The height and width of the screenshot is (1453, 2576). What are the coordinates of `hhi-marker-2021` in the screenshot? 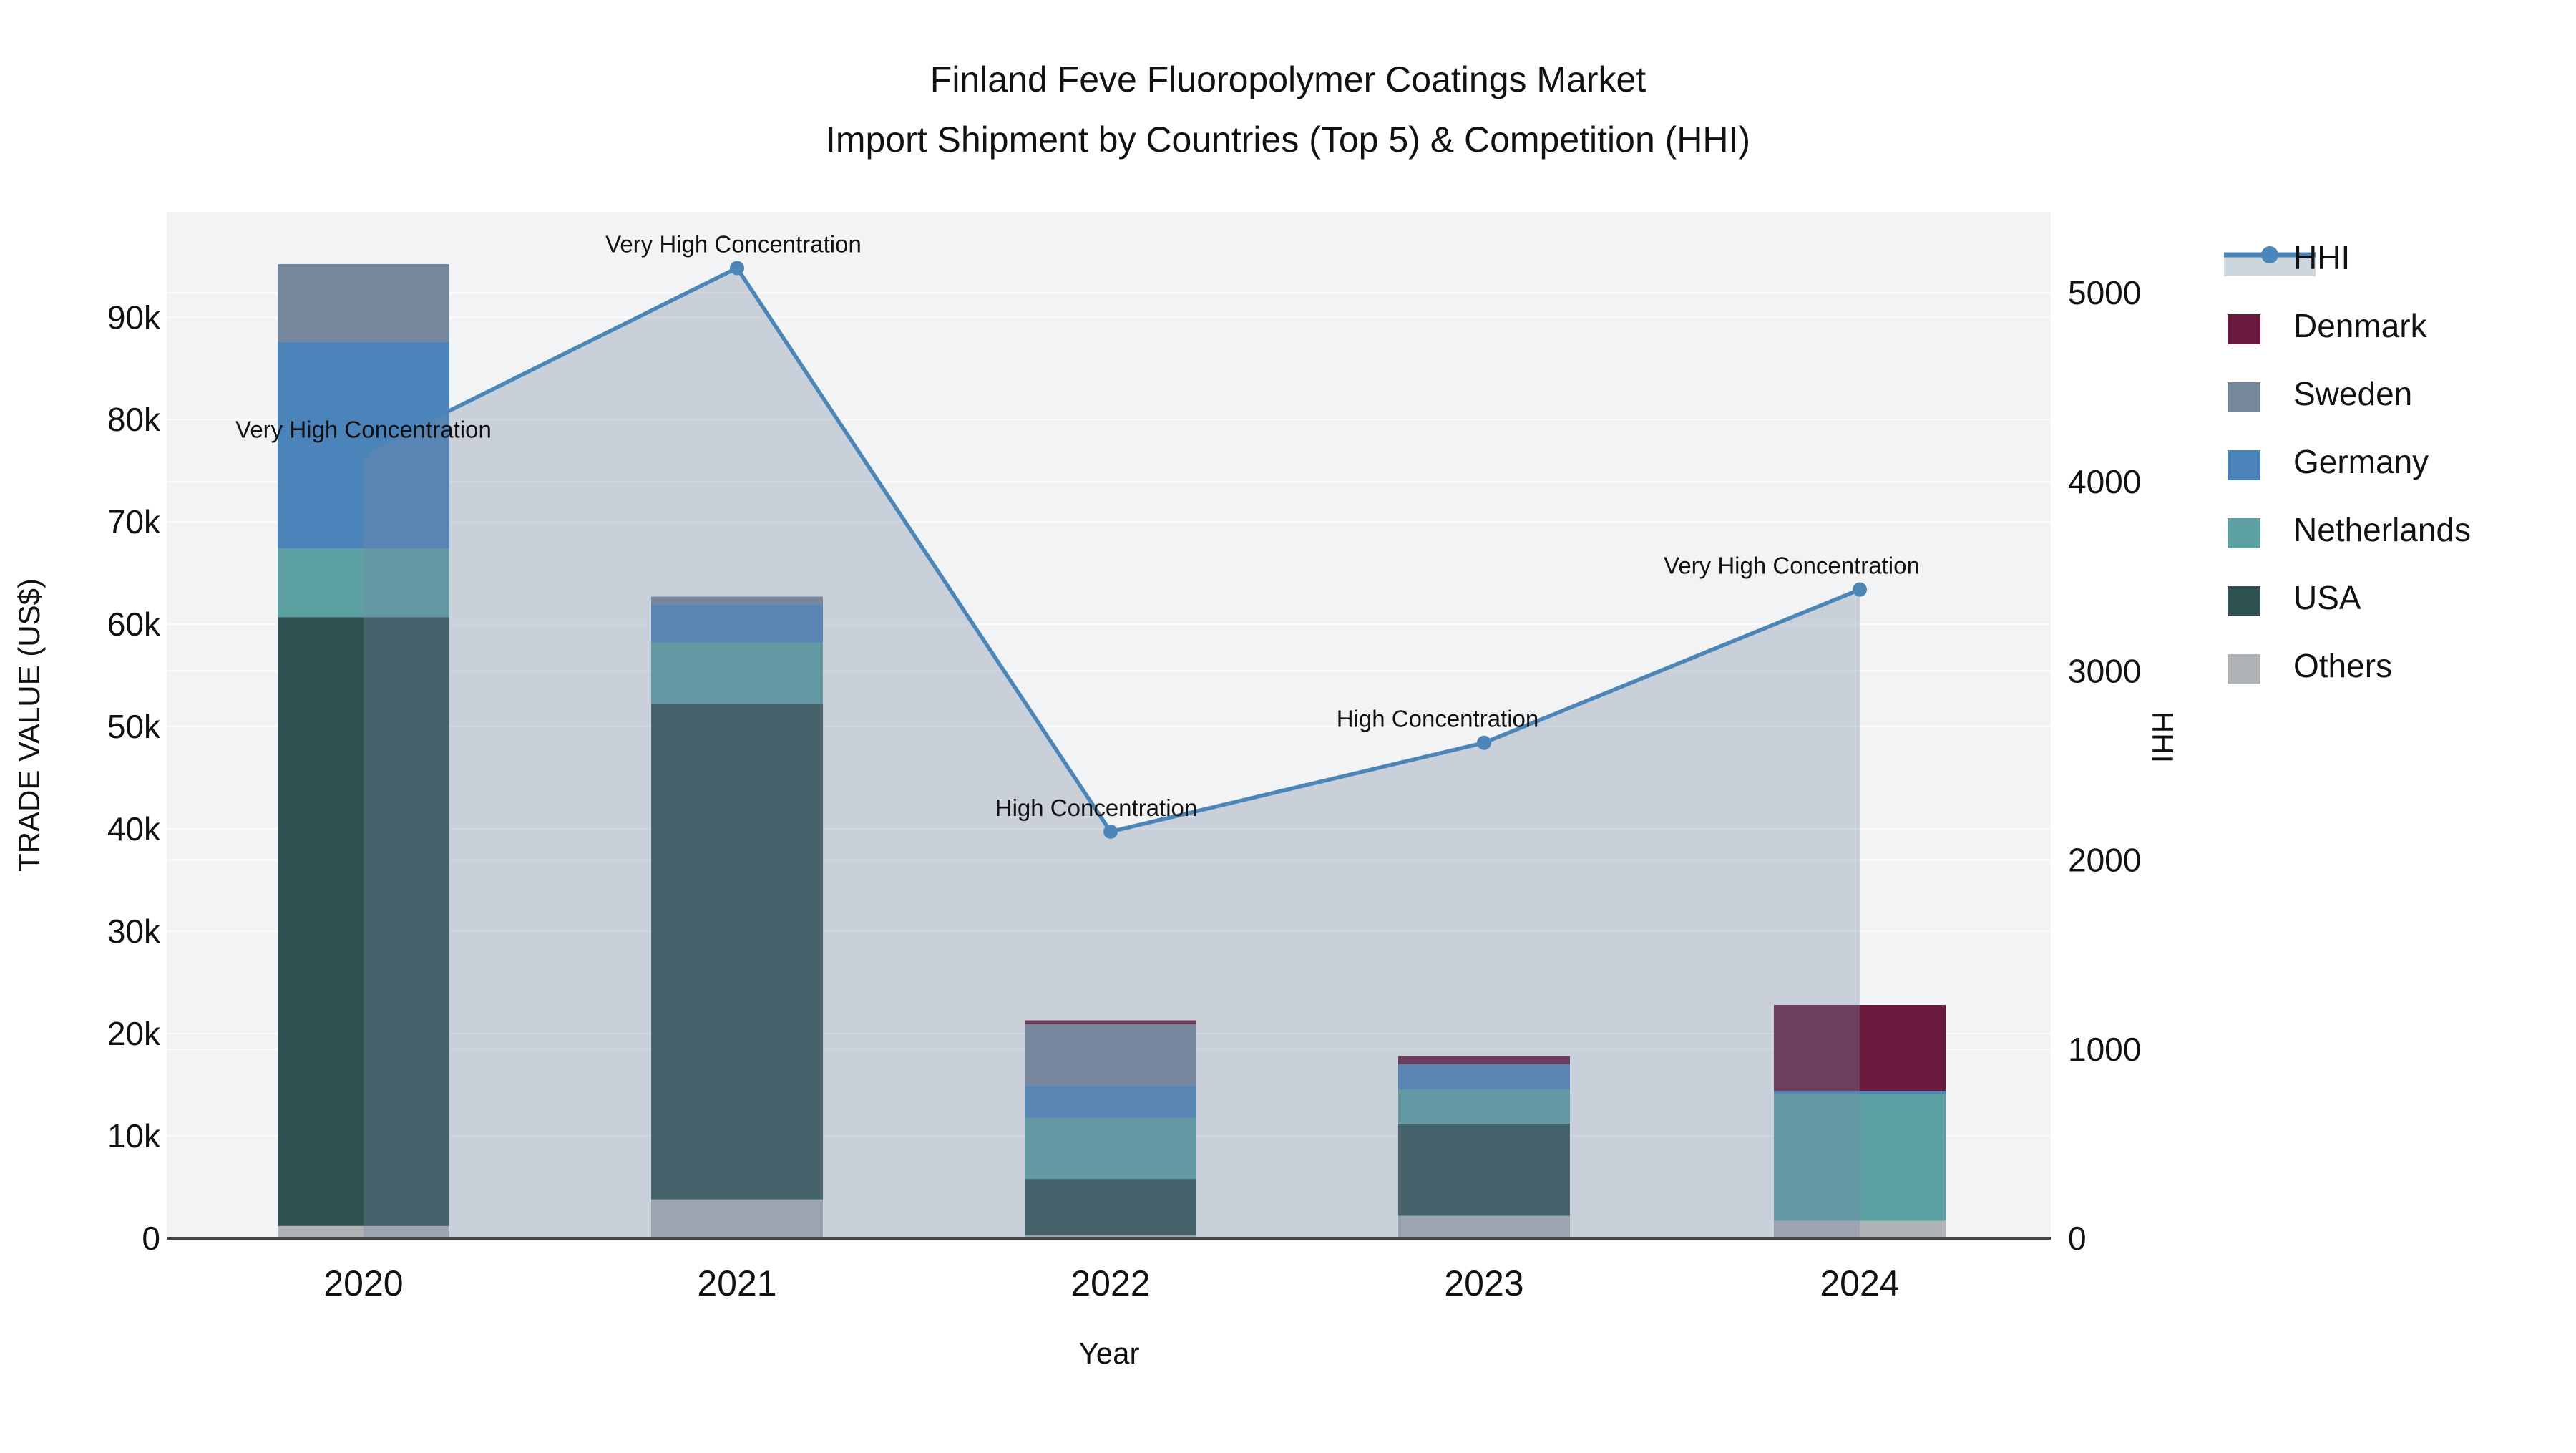 It's located at (737, 268).